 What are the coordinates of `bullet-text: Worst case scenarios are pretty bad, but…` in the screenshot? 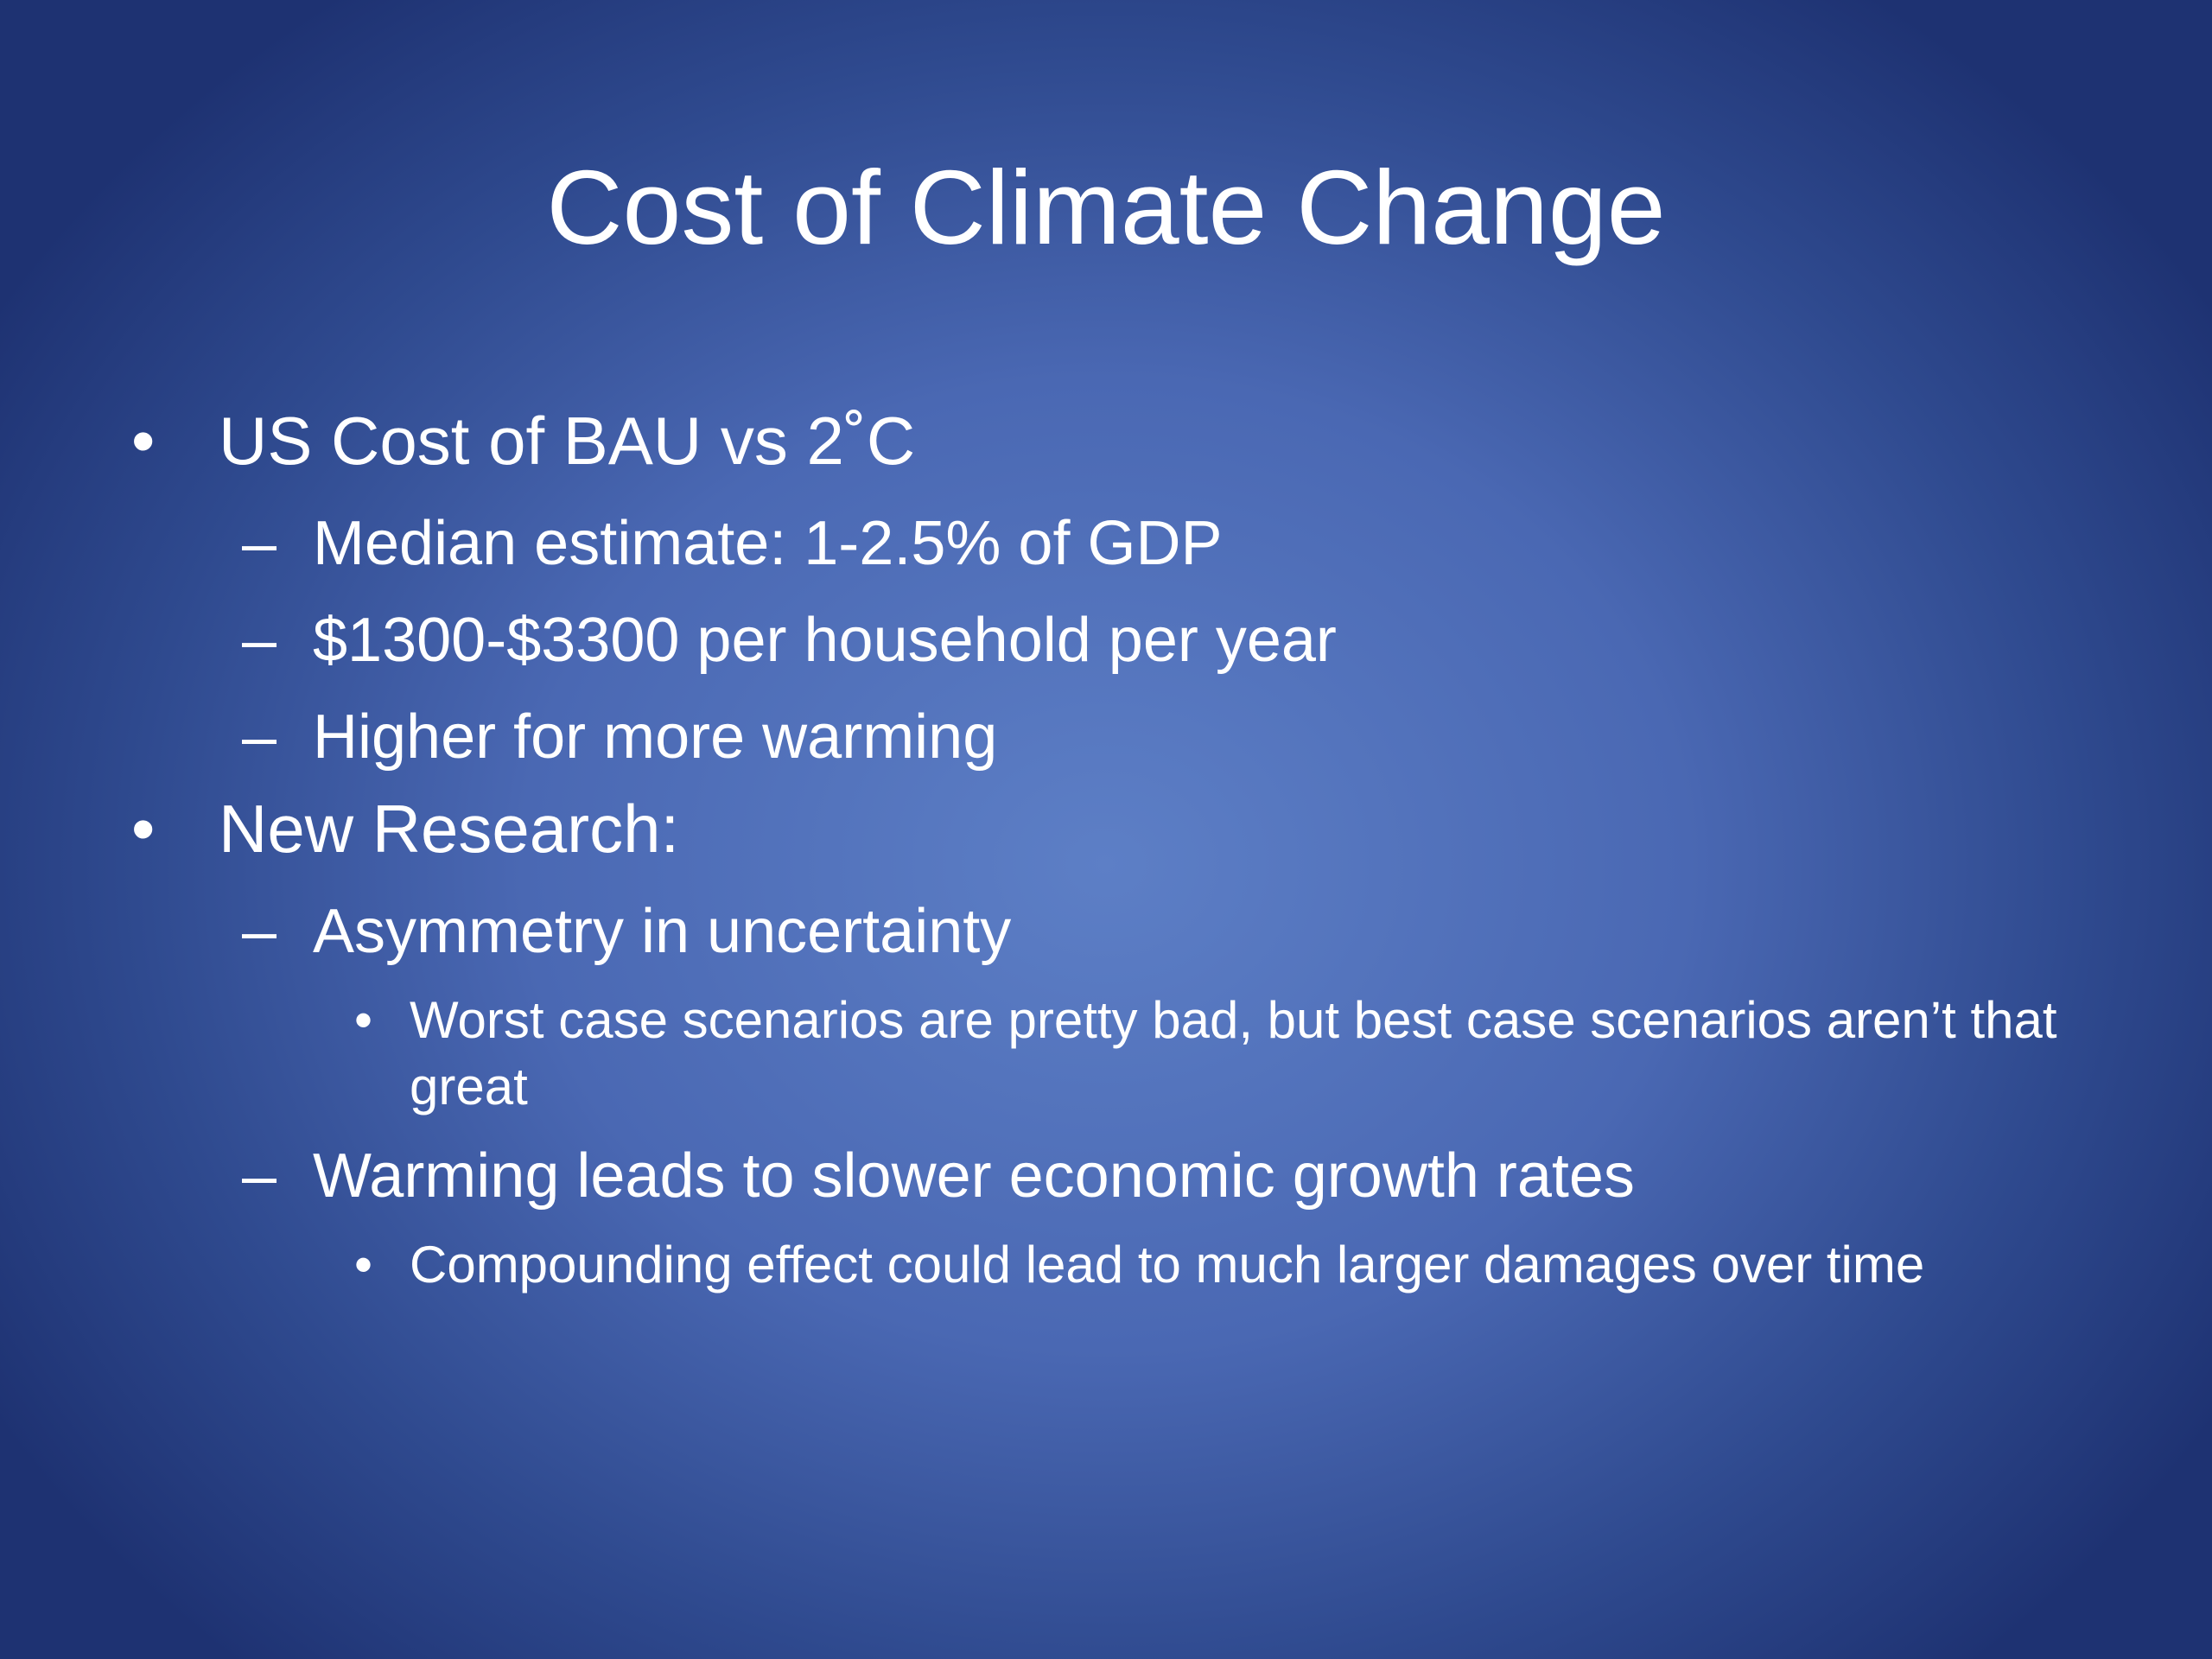 It's located at (1233, 1053).